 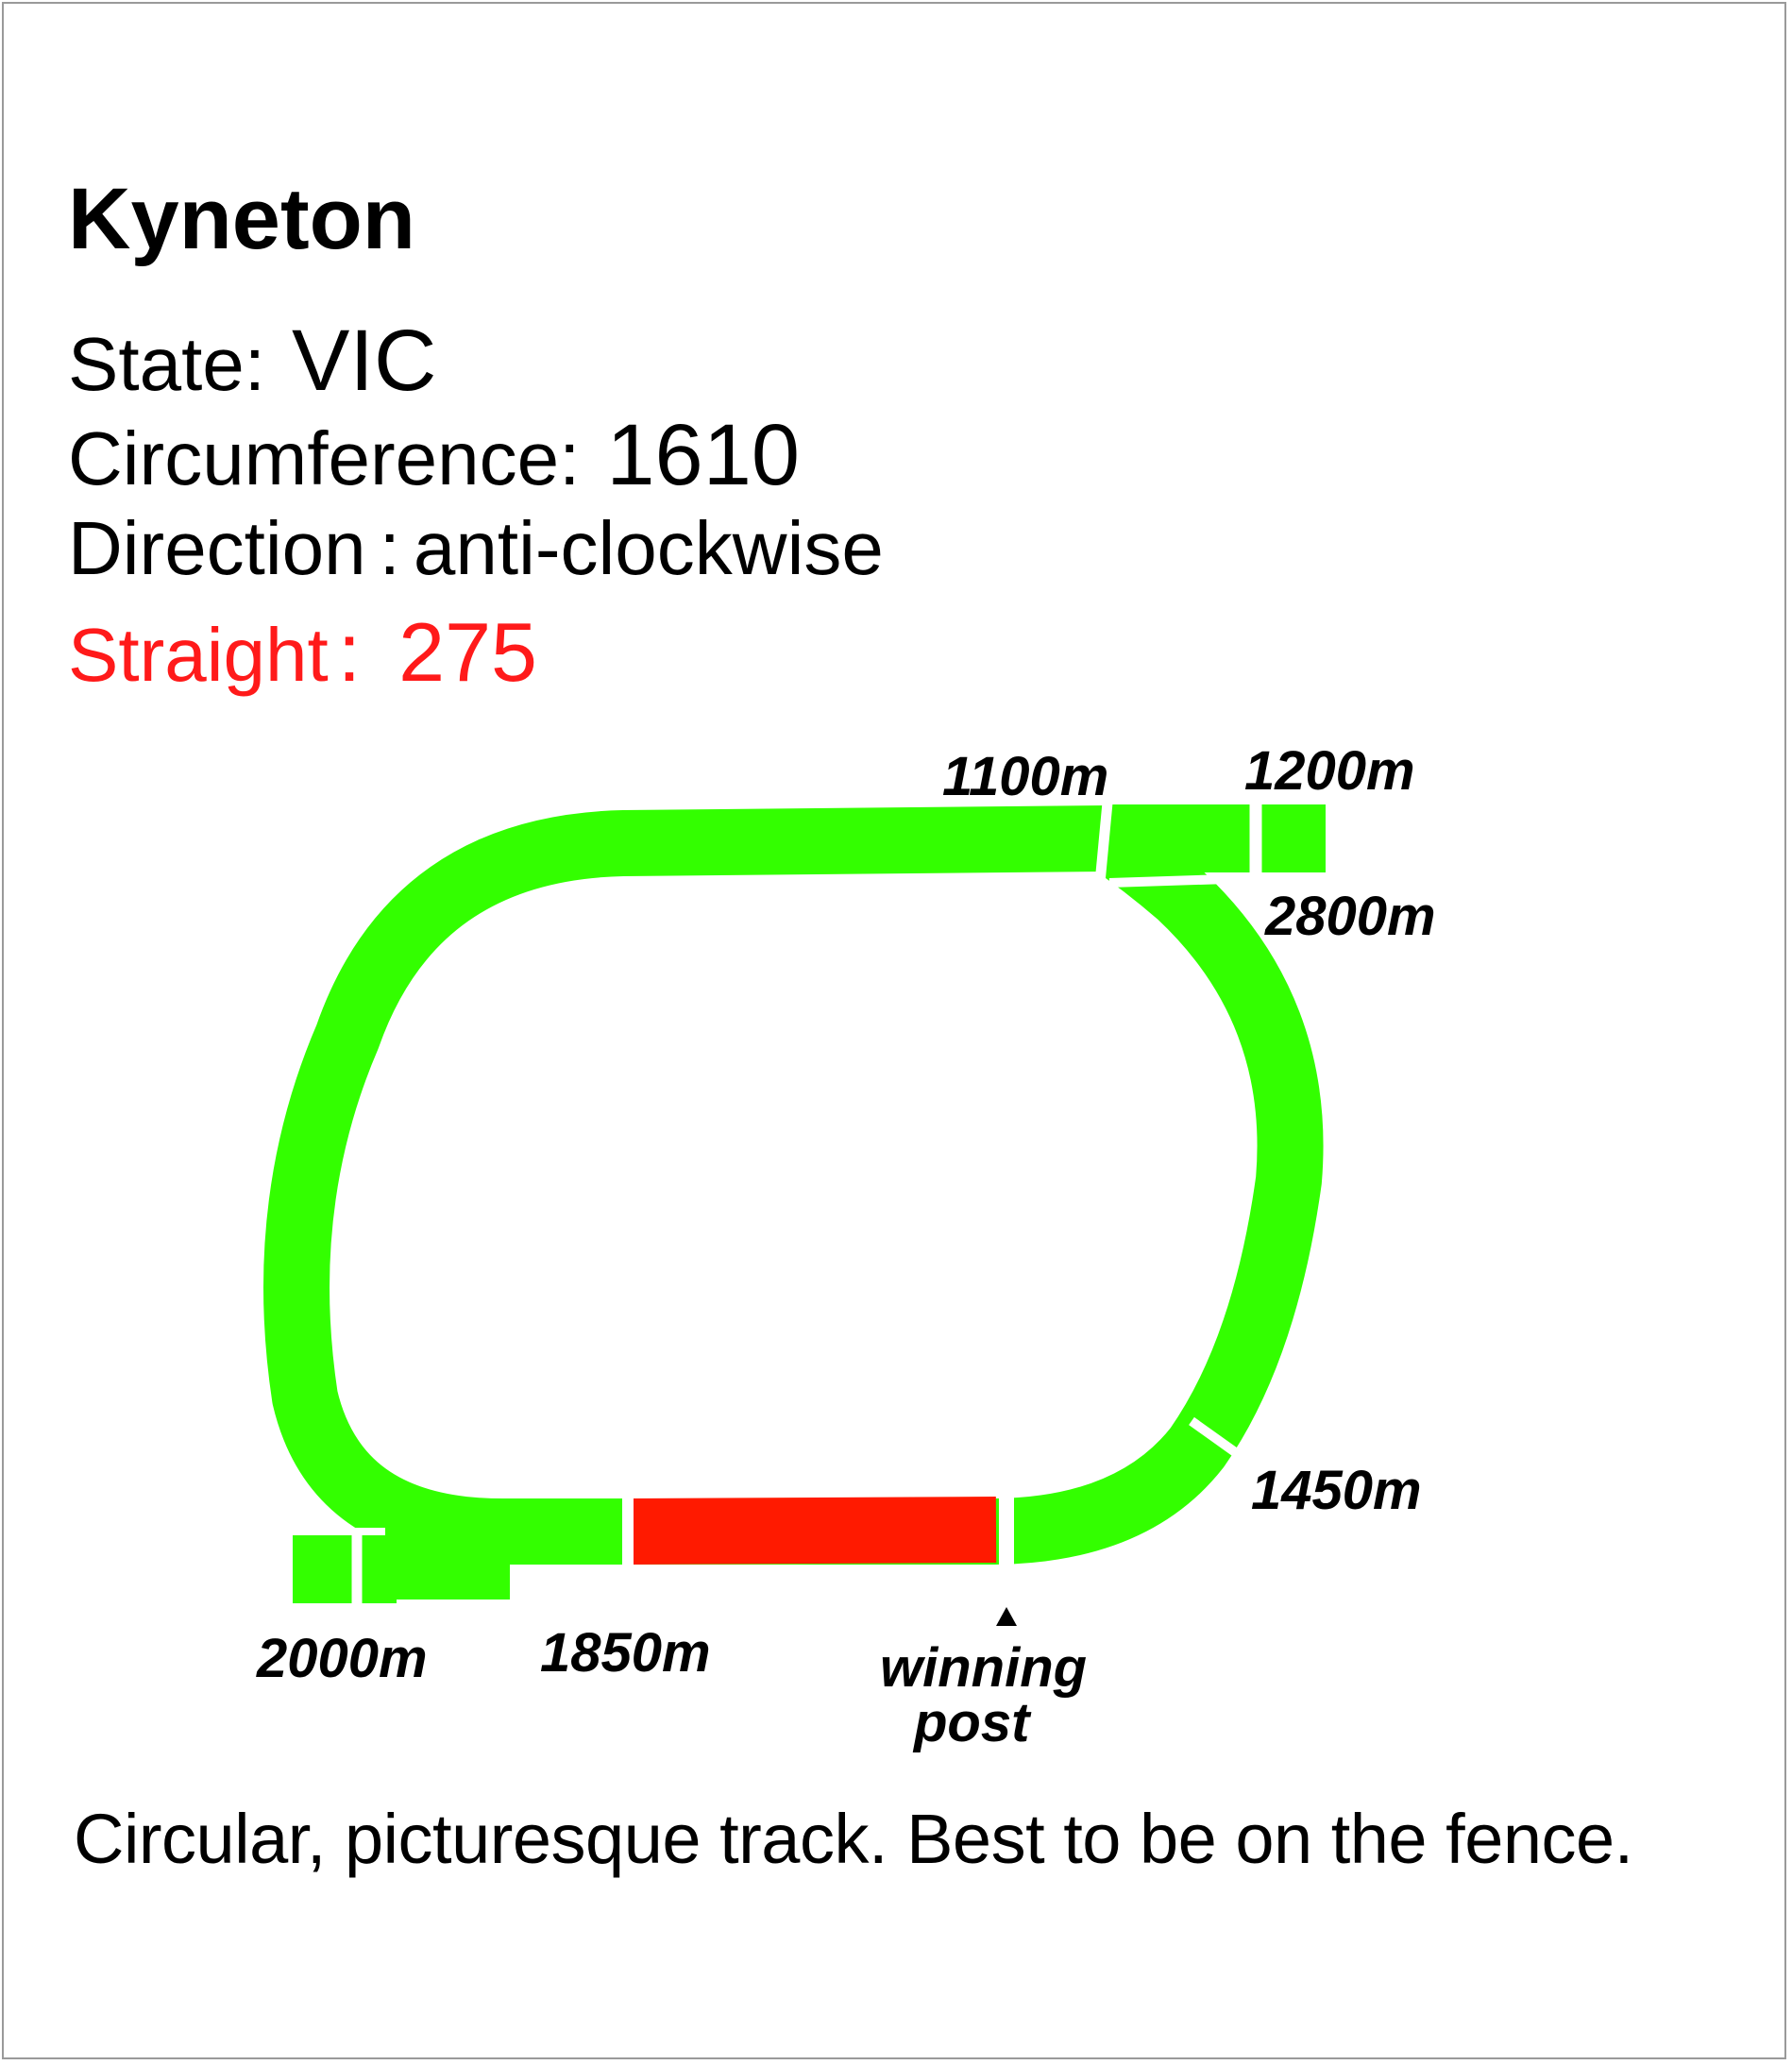 What do you see at coordinates (342, 1659) in the screenshot?
I see `marker-2000m: 2000m` at bounding box center [342, 1659].